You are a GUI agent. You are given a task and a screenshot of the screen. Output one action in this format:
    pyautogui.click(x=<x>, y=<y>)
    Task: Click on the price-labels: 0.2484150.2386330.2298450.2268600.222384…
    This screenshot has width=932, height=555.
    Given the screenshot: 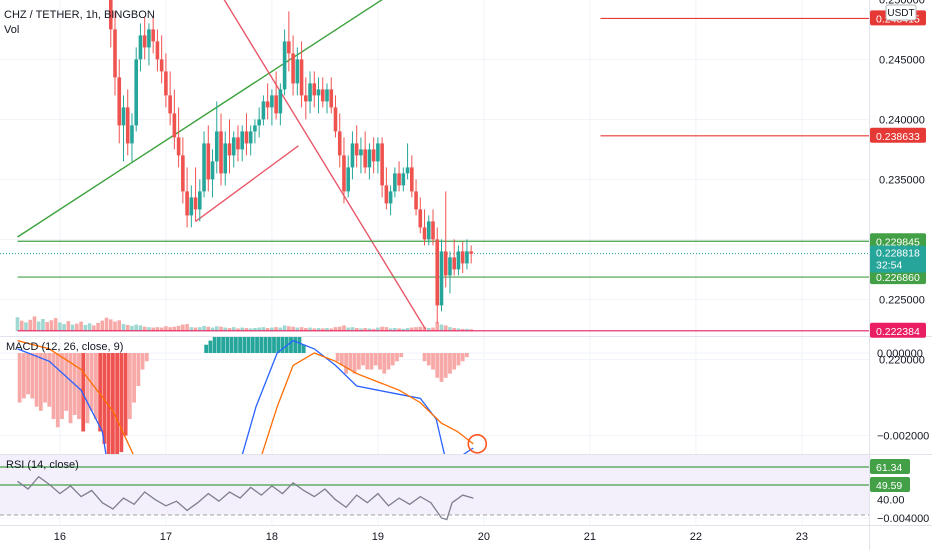 What is the action you would take?
    pyautogui.click(x=898, y=251)
    